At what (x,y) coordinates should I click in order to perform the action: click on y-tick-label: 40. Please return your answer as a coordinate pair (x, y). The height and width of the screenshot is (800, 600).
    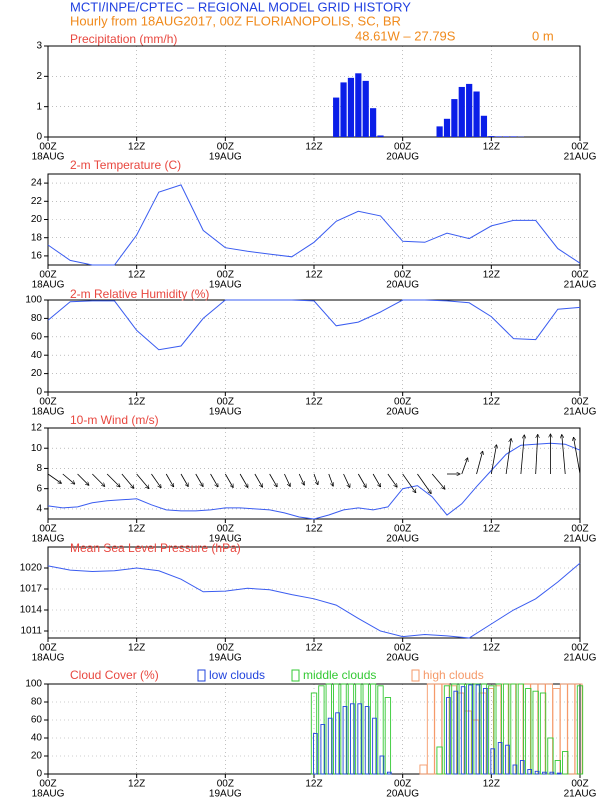
    Looking at the image, I should click on (37, 355).